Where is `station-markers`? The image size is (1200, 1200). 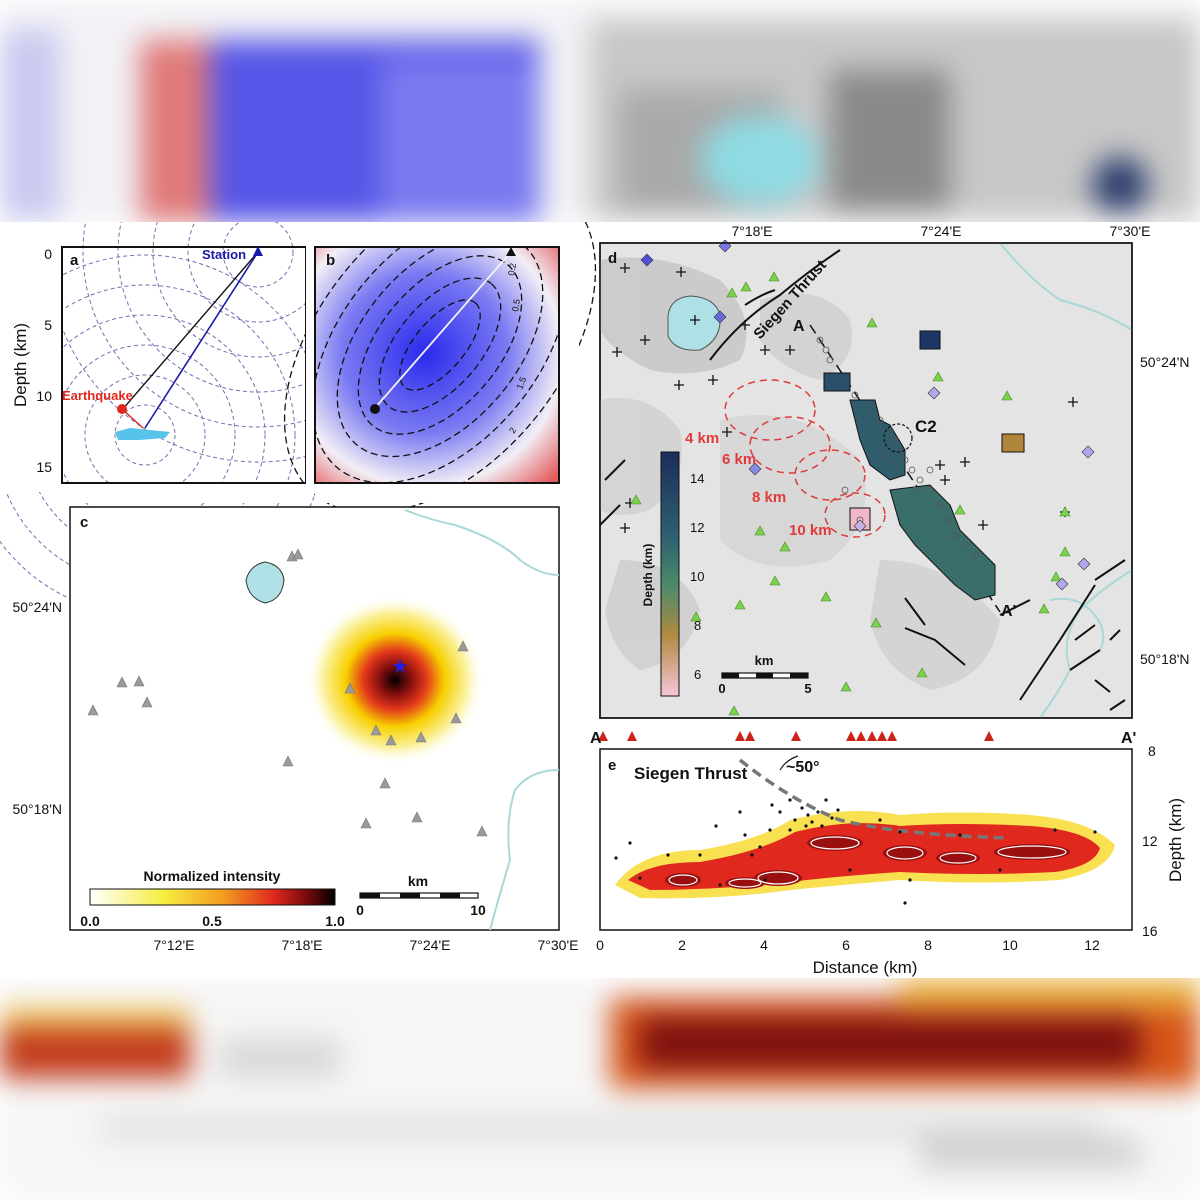
station-markers is located at coordinates (796, 736).